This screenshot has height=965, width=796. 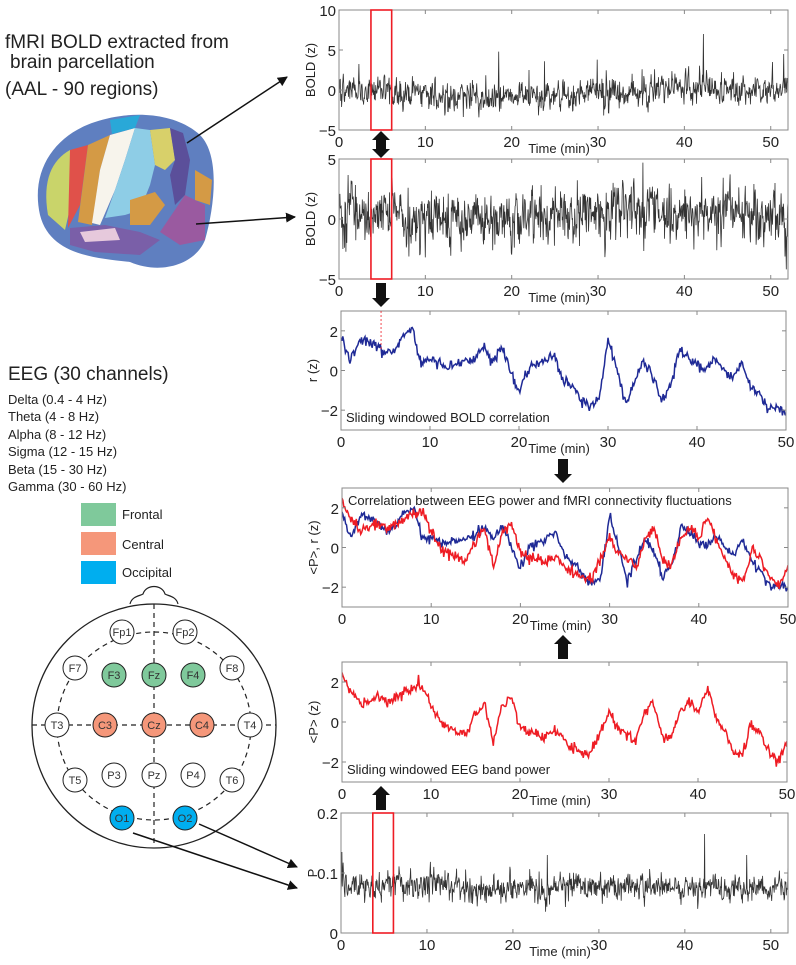 I want to click on arrow-brain-to-bold2, so click(x=245, y=218).